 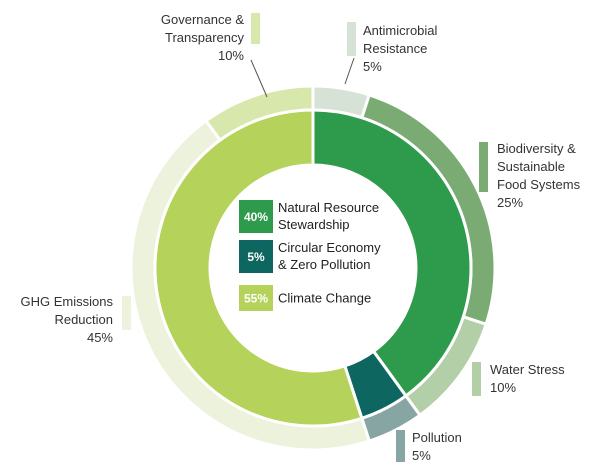 What do you see at coordinates (255, 28) in the screenshot?
I see `label-swatch-governance-and-transparency` at bounding box center [255, 28].